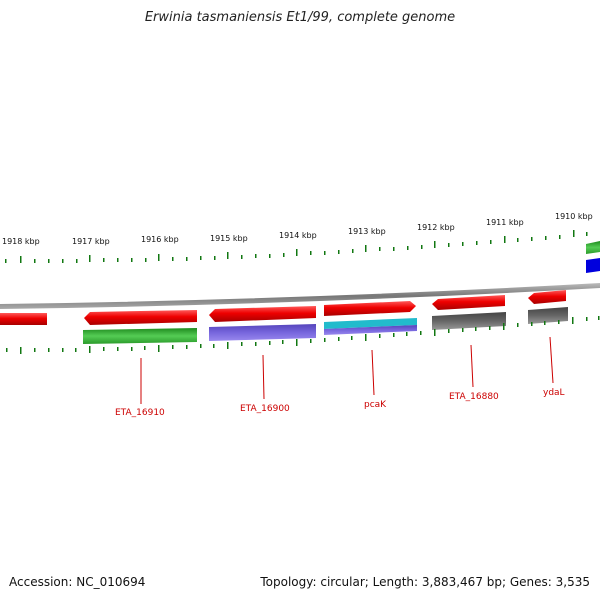 This screenshot has width=600, height=600. Describe the element at coordinates (554, 393) in the screenshot. I see `gene-label: ydaL` at that location.